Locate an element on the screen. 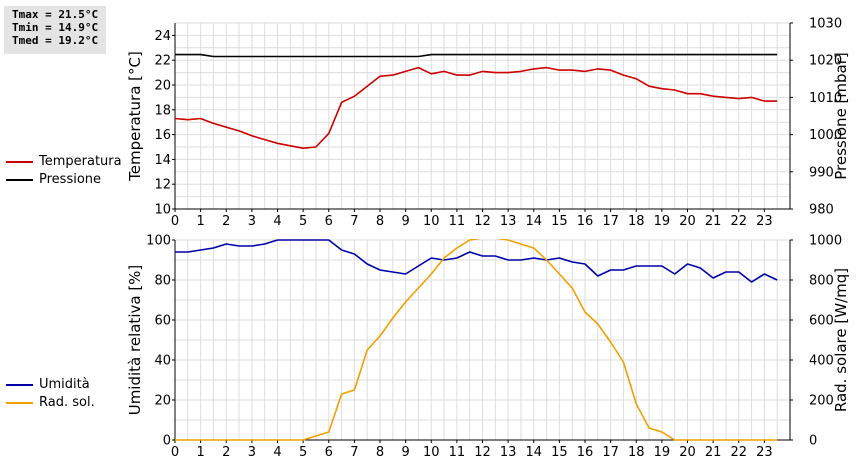 The width and height of the screenshot is (860, 460). y2-tick-label: 1020 is located at coordinates (825, 61).